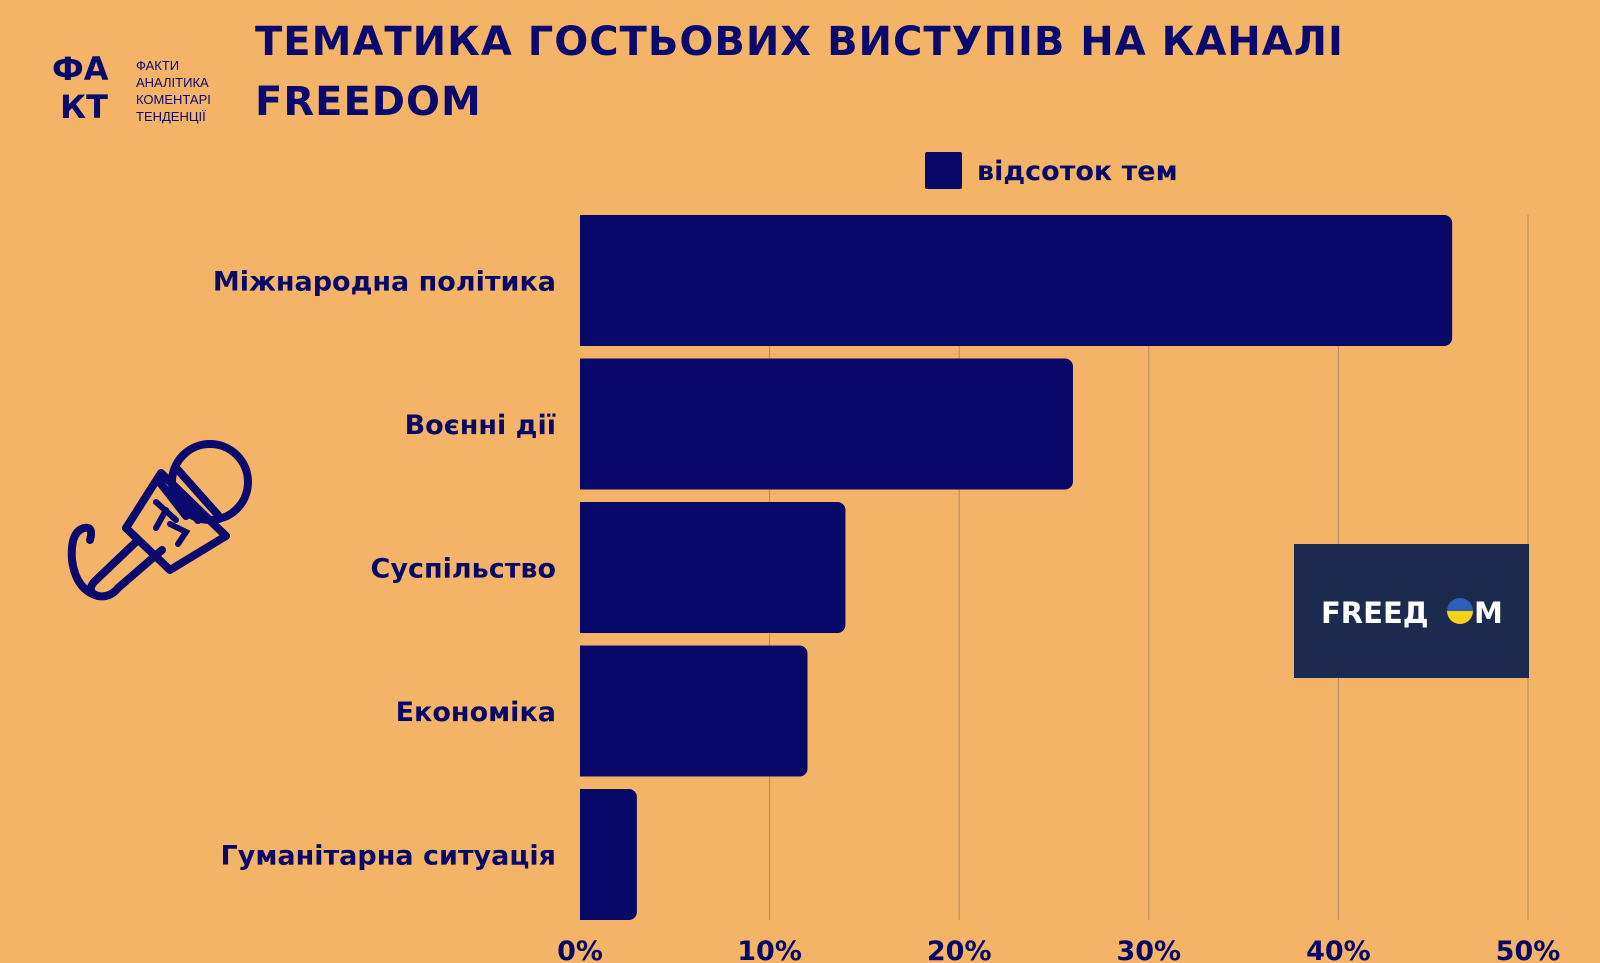 This screenshot has height=963, width=1600. I want to click on freedom-logo: FREEД M, so click(1411, 611).